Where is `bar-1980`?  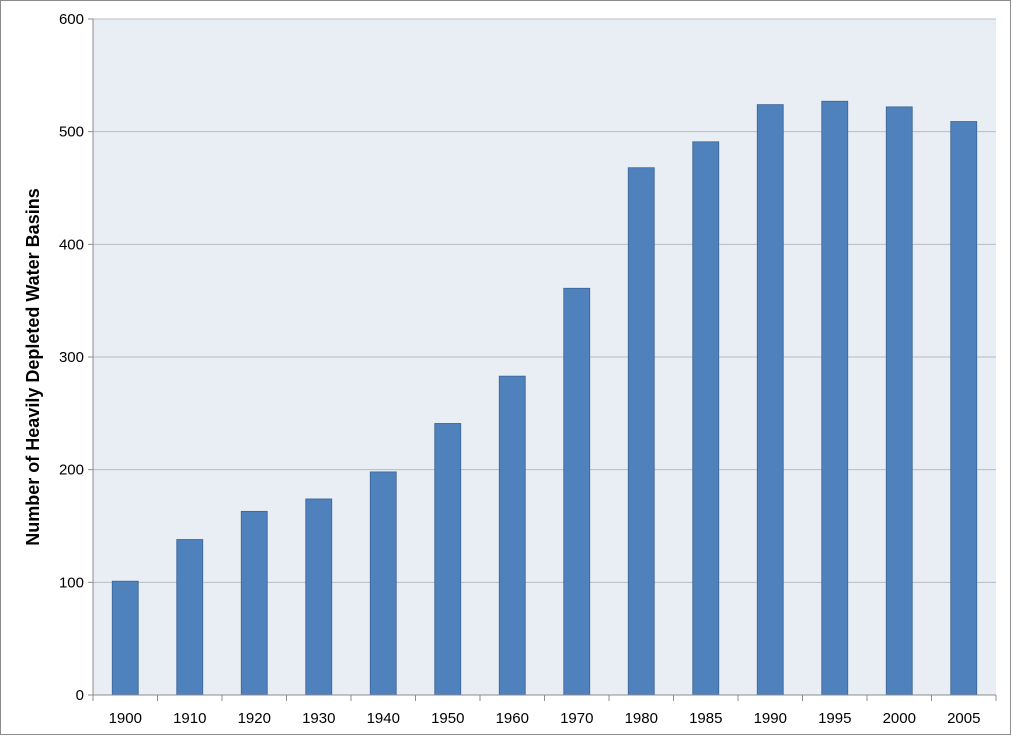
bar-1980 is located at coordinates (641, 431).